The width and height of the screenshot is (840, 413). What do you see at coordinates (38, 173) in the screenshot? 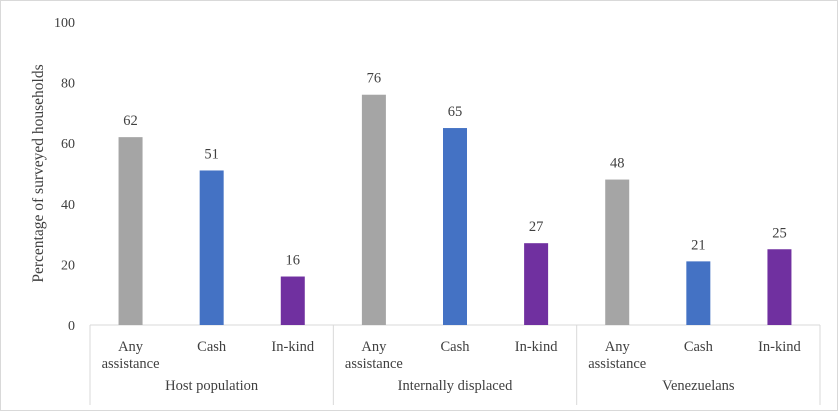
I see `y-axis-title: Percentage of surveyed households` at bounding box center [38, 173].